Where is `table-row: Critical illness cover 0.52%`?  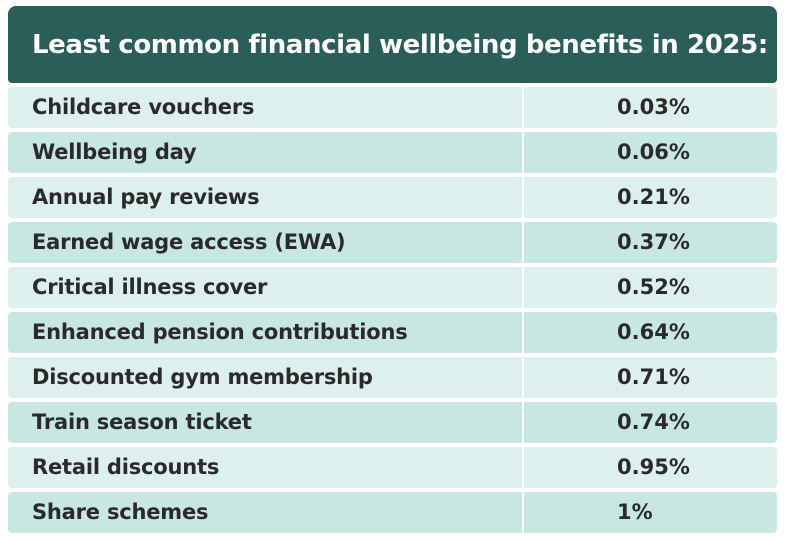
table-row: Critical illness cover 0.52% is located at coordinates (392, 287).